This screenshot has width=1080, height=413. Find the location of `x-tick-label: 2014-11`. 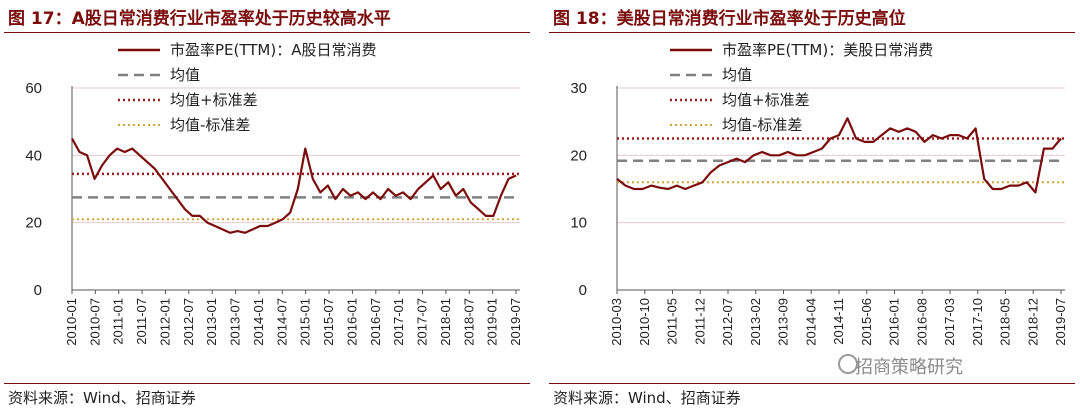

x-tick-label: 2014-11 is located at coordinates (838, 321).